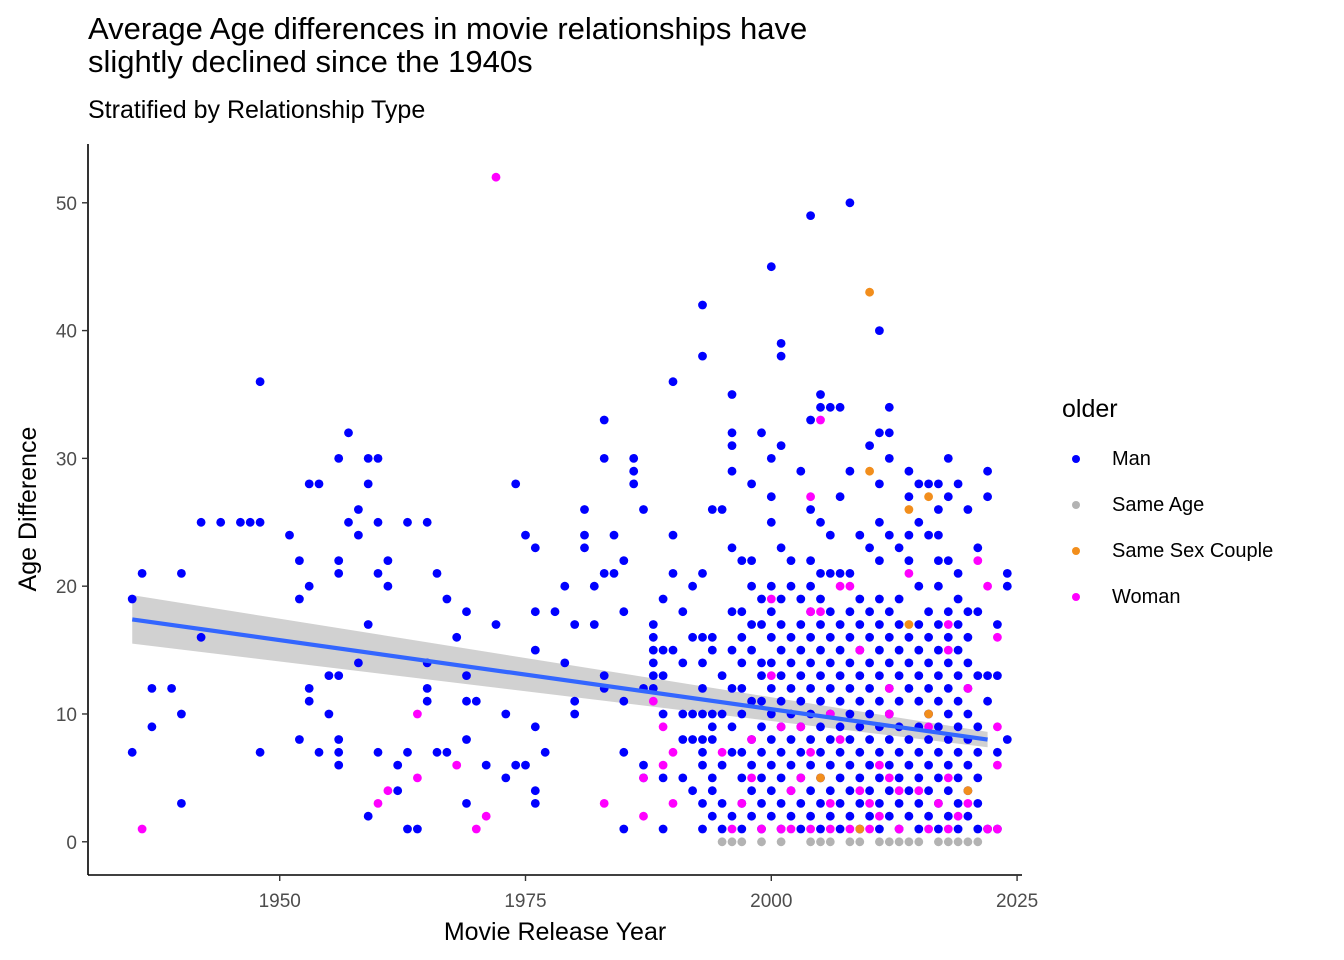  I want to click on legend-label-same-sex-couple: Same Sex Couple, so click(1193, 550).